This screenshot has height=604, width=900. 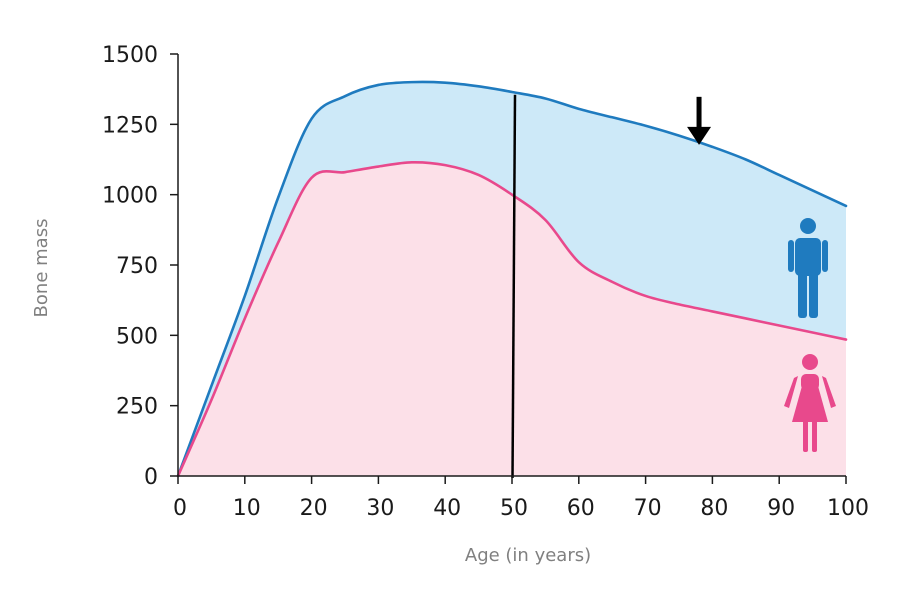 What do you see at coordinates (581, 508) in the screenshot?
I see `x-tick-label: 60` at bounding box center [581, 508].